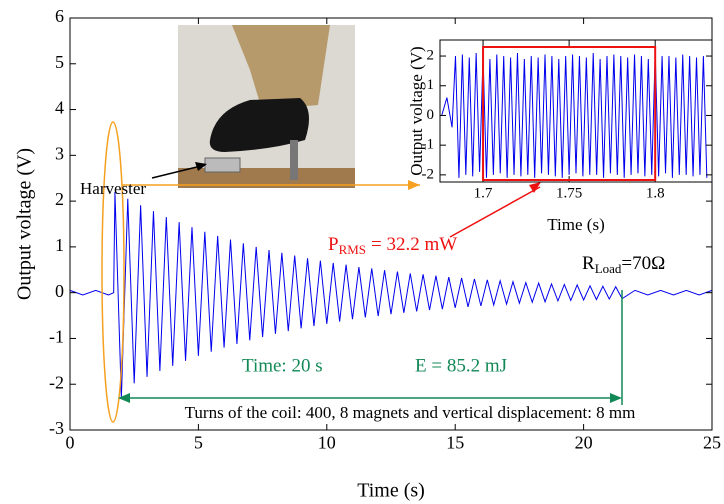  Describe the element at coordinates (113, 188) in the screenshot. I see `harvester-label: Harvester` at that location.